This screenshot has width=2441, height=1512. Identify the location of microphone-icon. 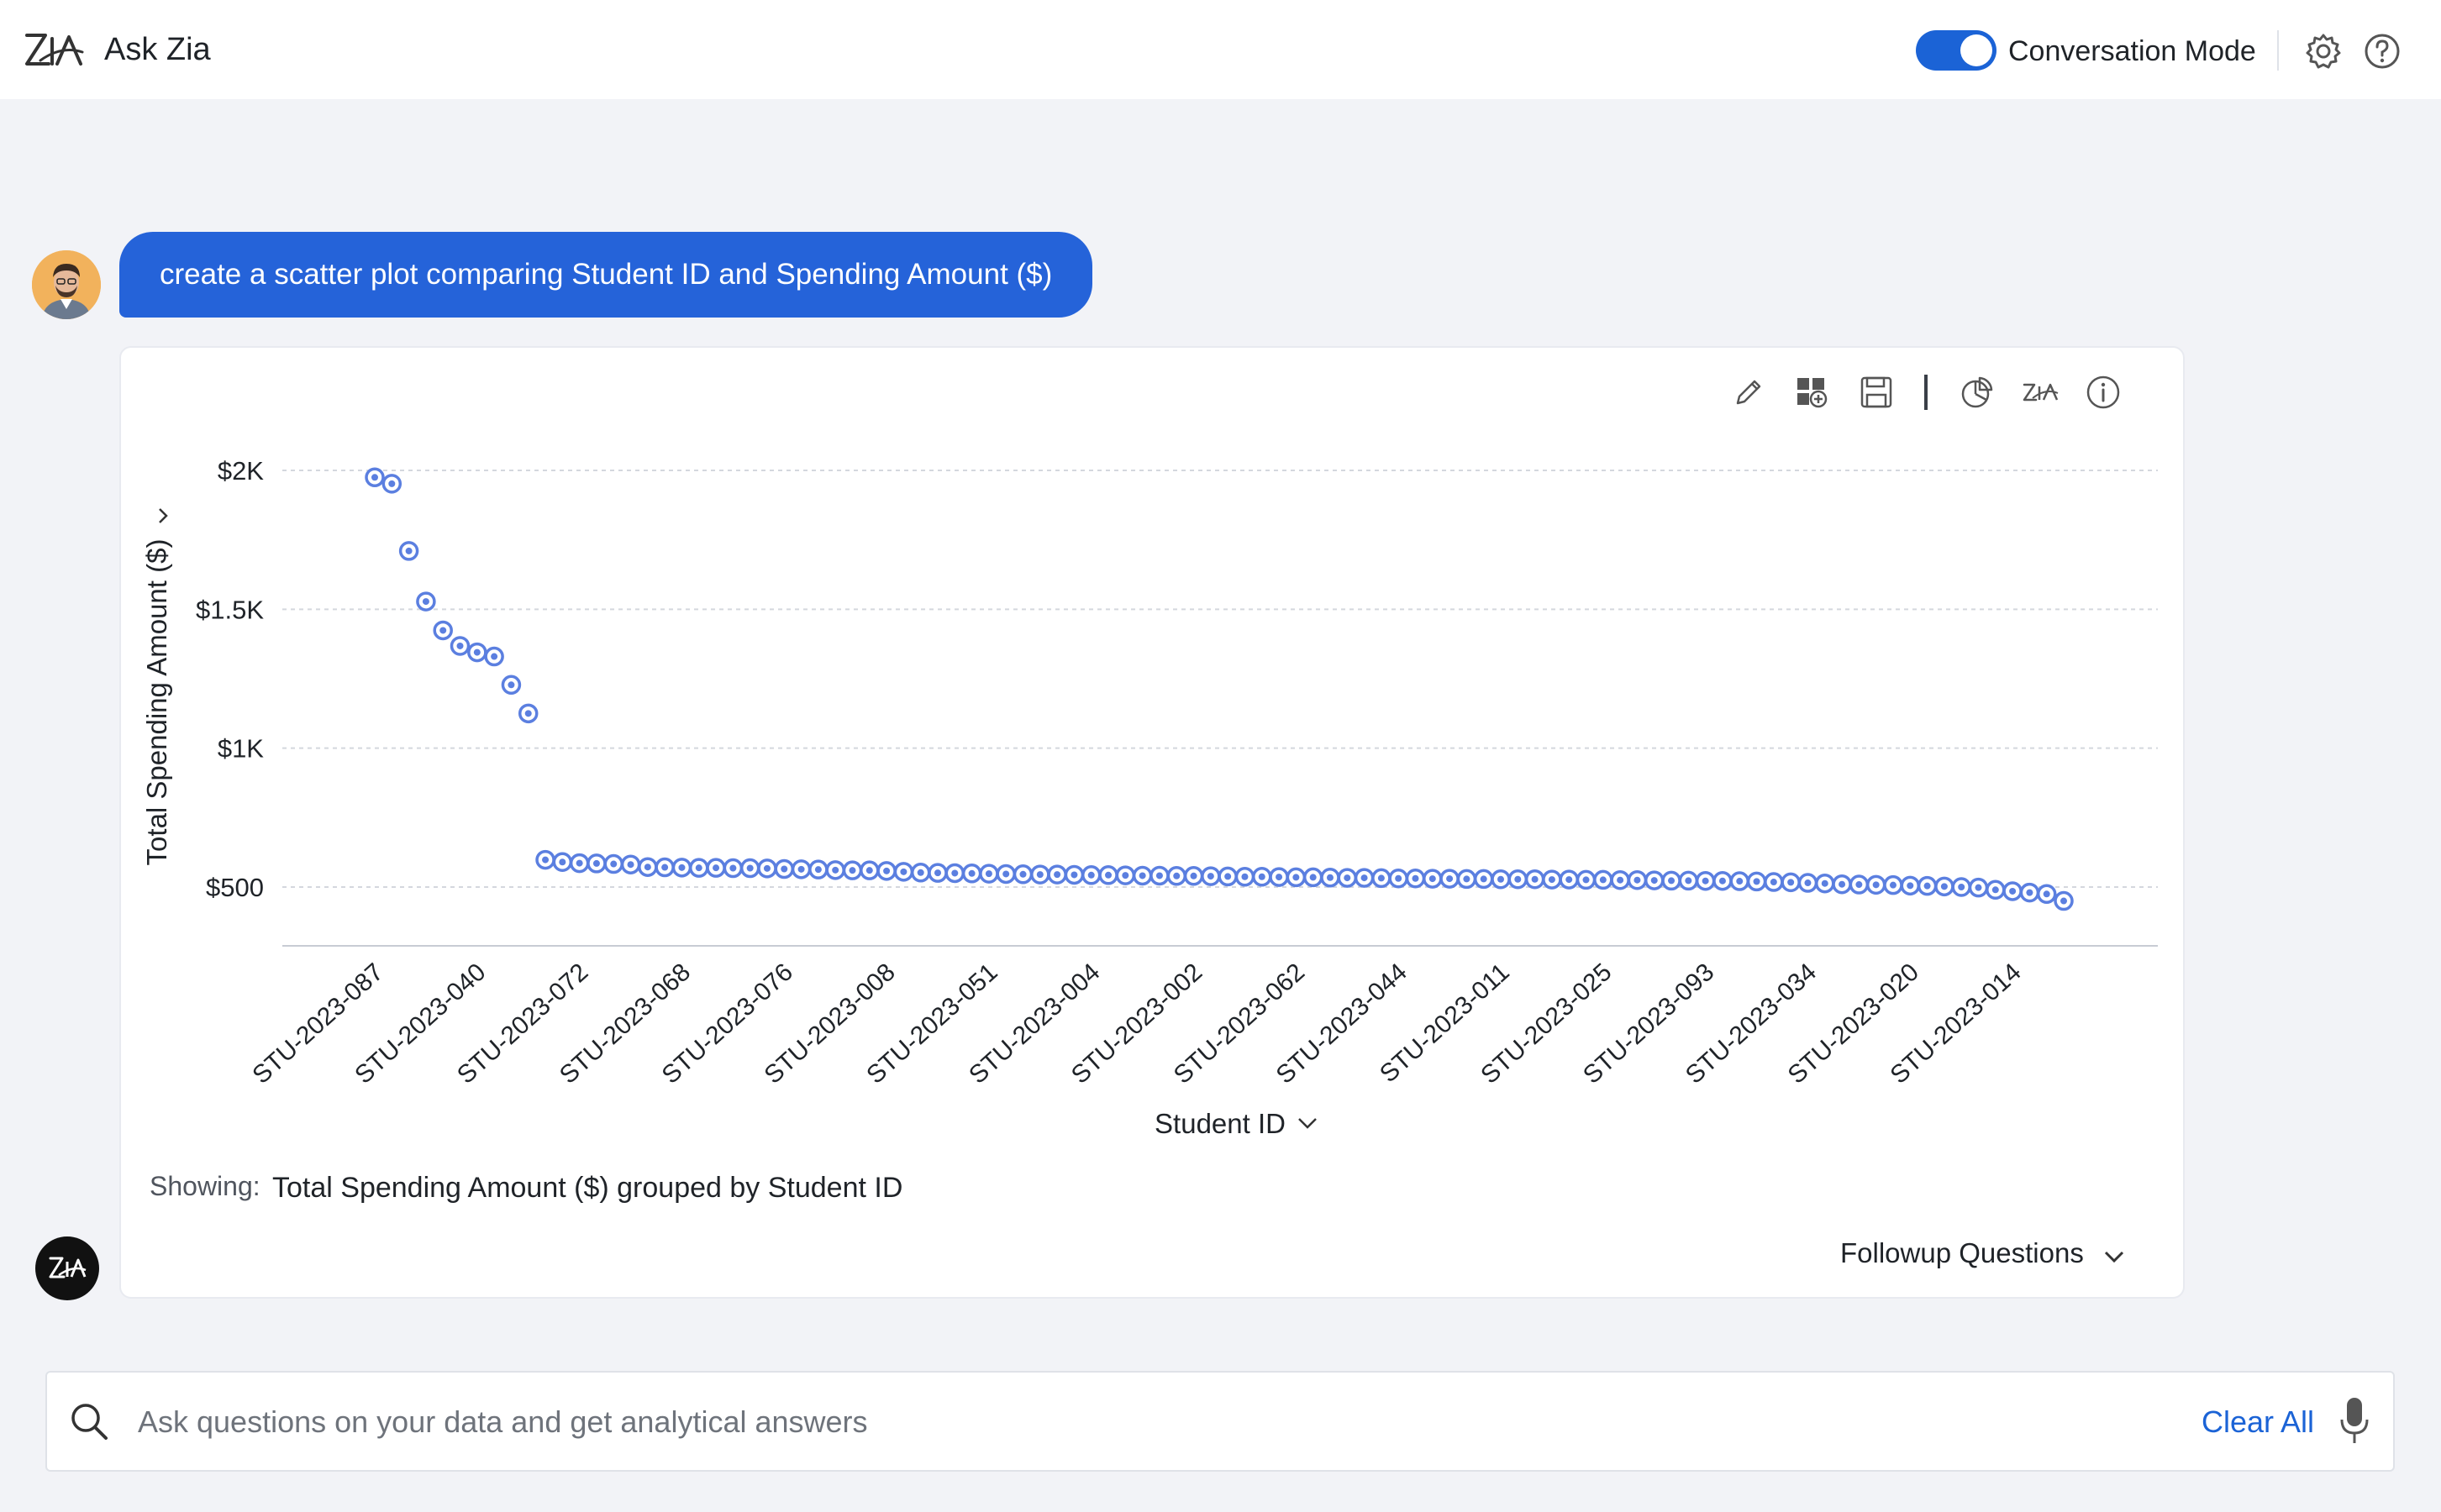
(2354, 1420).